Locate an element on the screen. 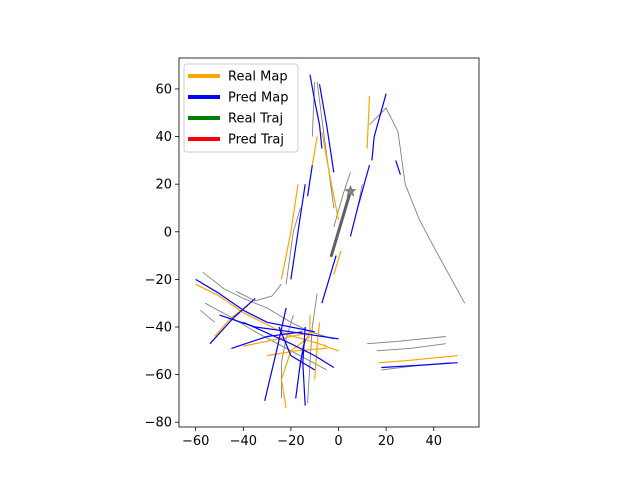  x-tick-label: −20 is located at coordinates (290, 441).